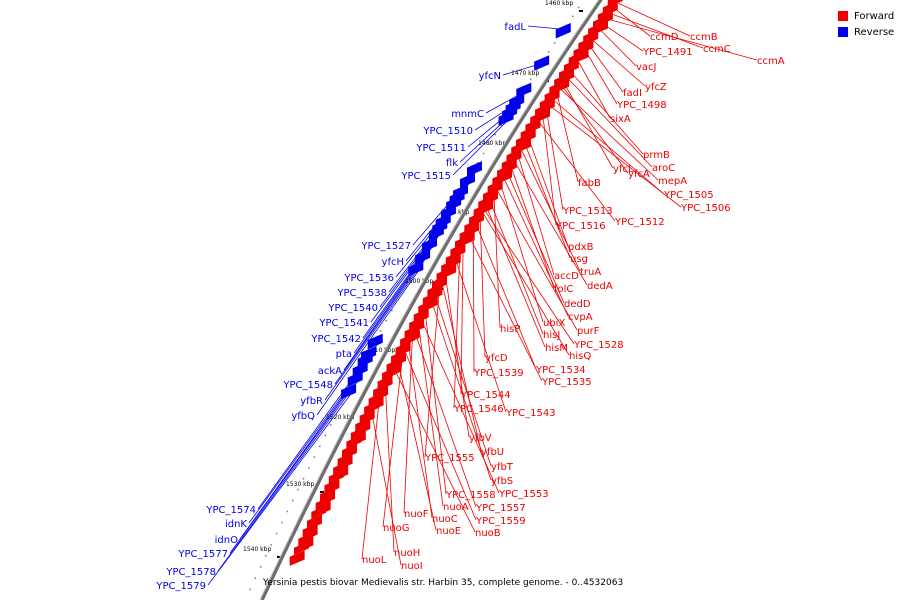 This screenshot has width=900, height=600. Describe the element at coordinates (485, 395) in the screenshot. I see `forward-gene-label: YPC_1544` at that location.